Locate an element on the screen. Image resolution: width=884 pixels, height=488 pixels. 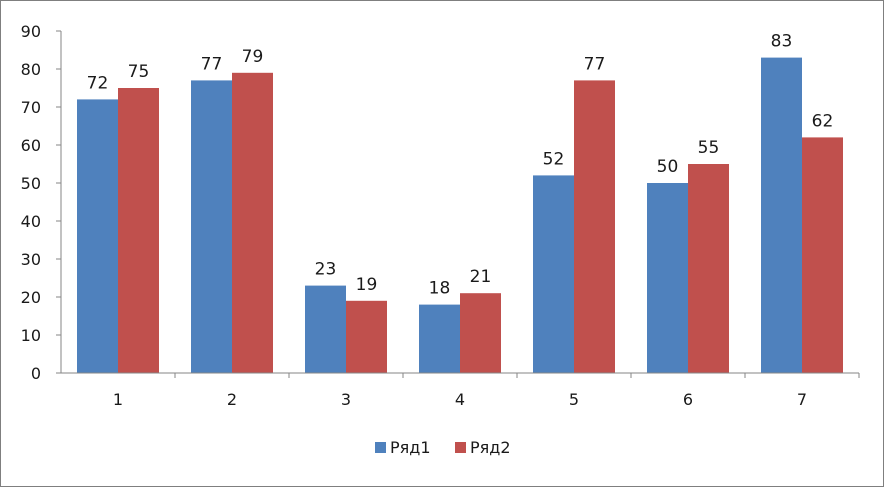
bar-series1-cat6 is located at coordinates (667, 278).